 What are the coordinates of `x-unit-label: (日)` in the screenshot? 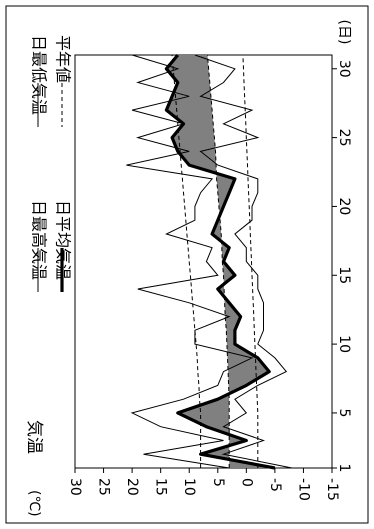 It's located at (344, 32).